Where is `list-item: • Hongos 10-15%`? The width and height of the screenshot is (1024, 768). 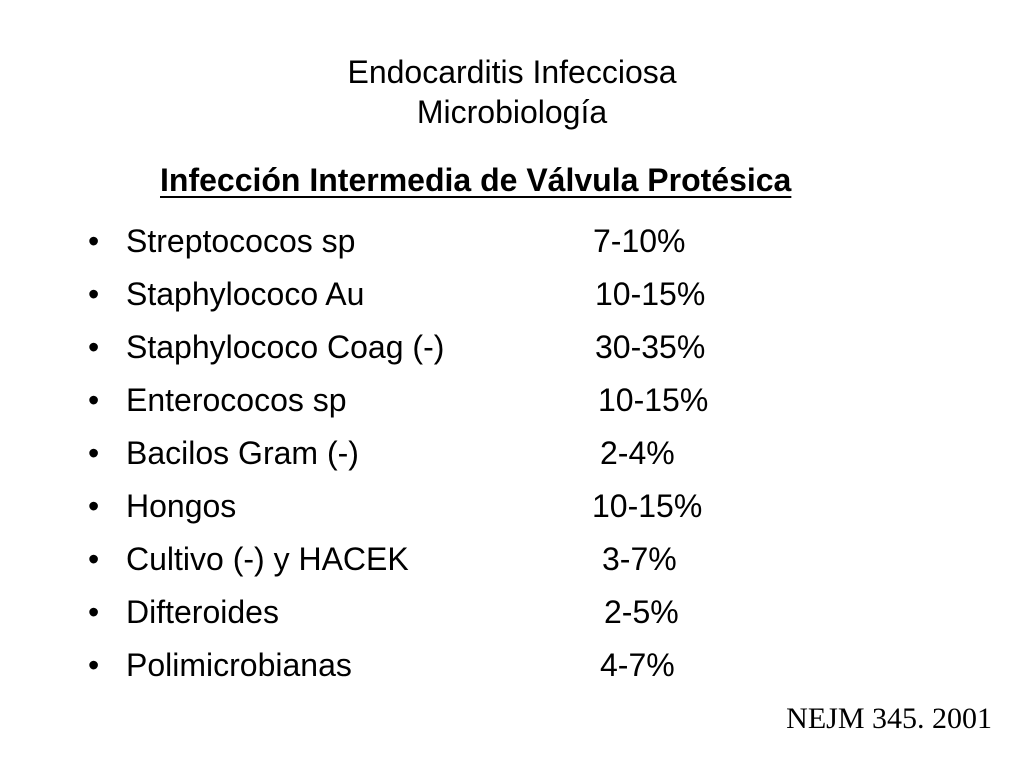
list-item: • Hongos 10-15% is located at coordinates (488, 506).